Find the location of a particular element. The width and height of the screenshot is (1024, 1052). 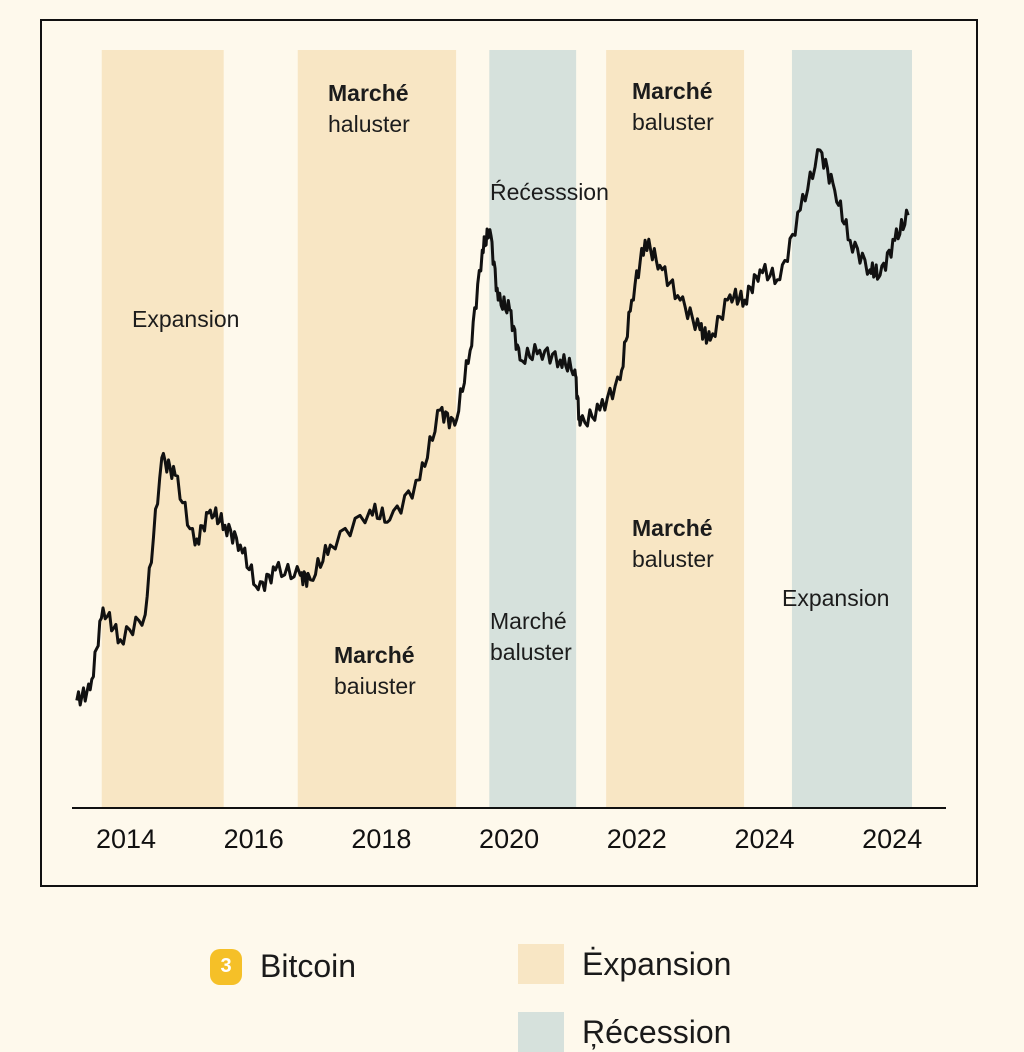

legend-label: Ŗécession is located at coordinates (657, 1031).